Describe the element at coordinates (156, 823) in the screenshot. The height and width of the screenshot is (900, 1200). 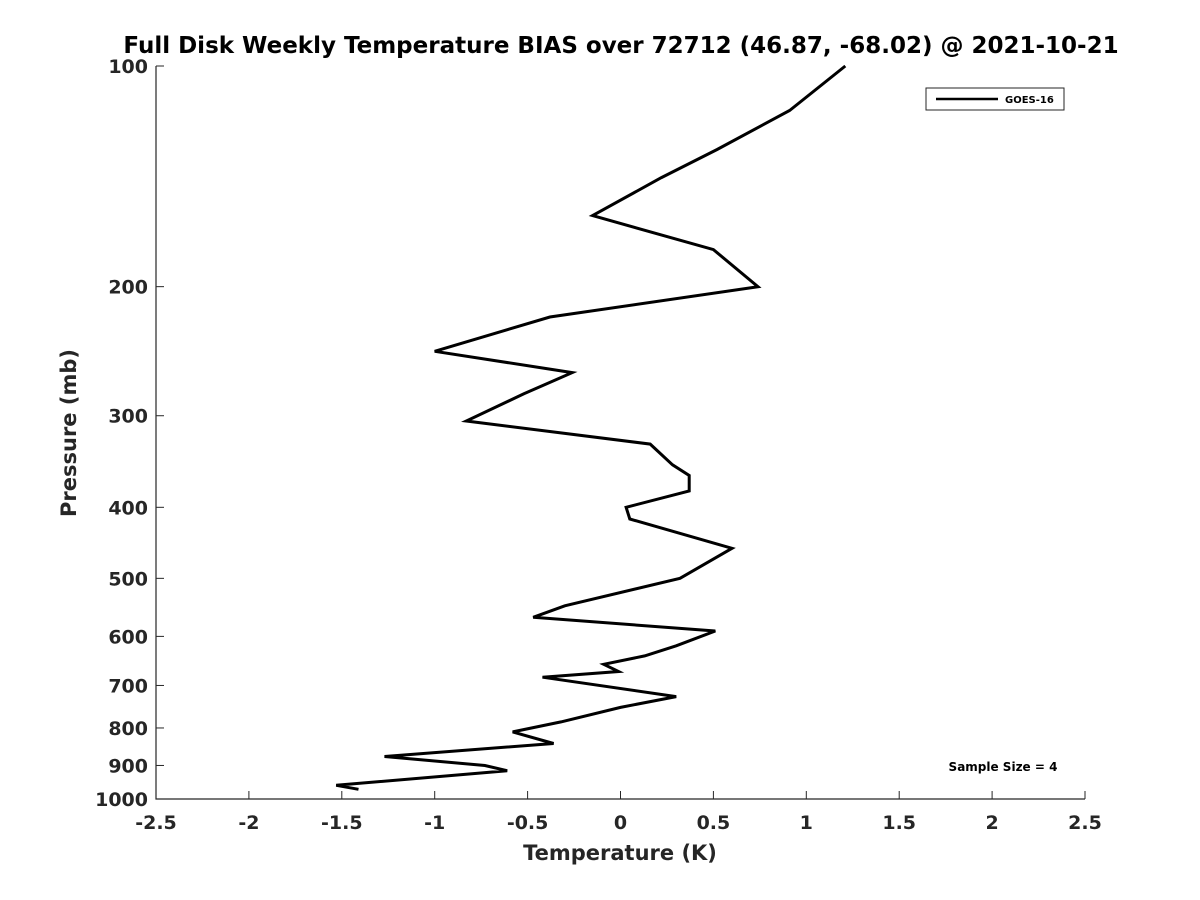
I see `x-tick-label: -2.5` at that location.